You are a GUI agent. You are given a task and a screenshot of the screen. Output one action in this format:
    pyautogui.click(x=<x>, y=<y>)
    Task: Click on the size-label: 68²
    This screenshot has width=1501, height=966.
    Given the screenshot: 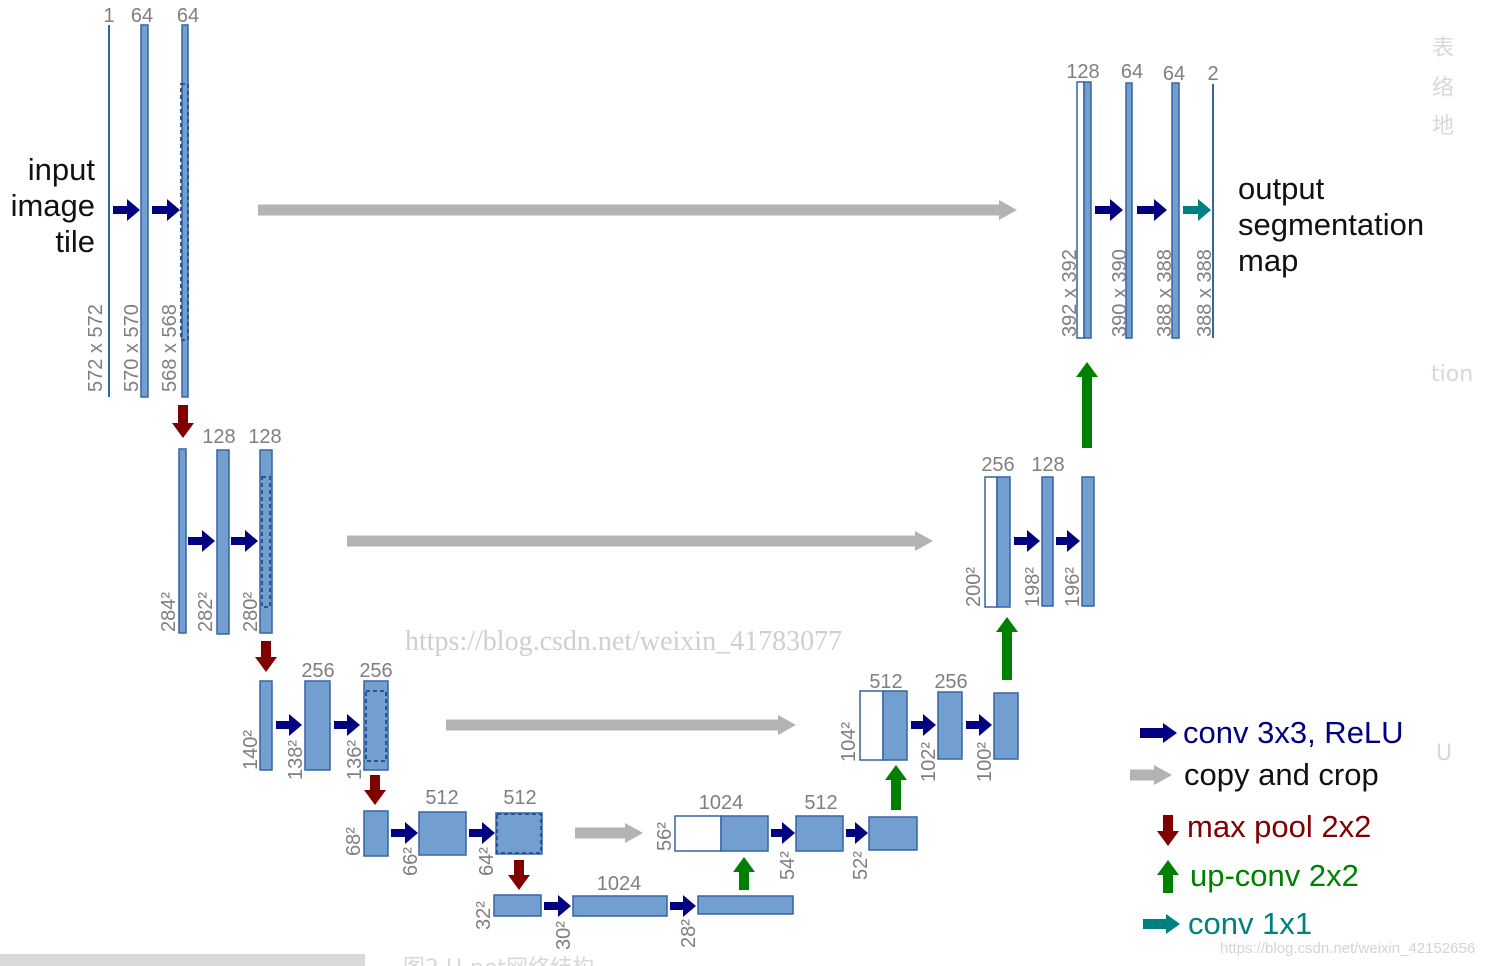 What is the action you would take?
    pyautogui.click(x=354, y=841)
    